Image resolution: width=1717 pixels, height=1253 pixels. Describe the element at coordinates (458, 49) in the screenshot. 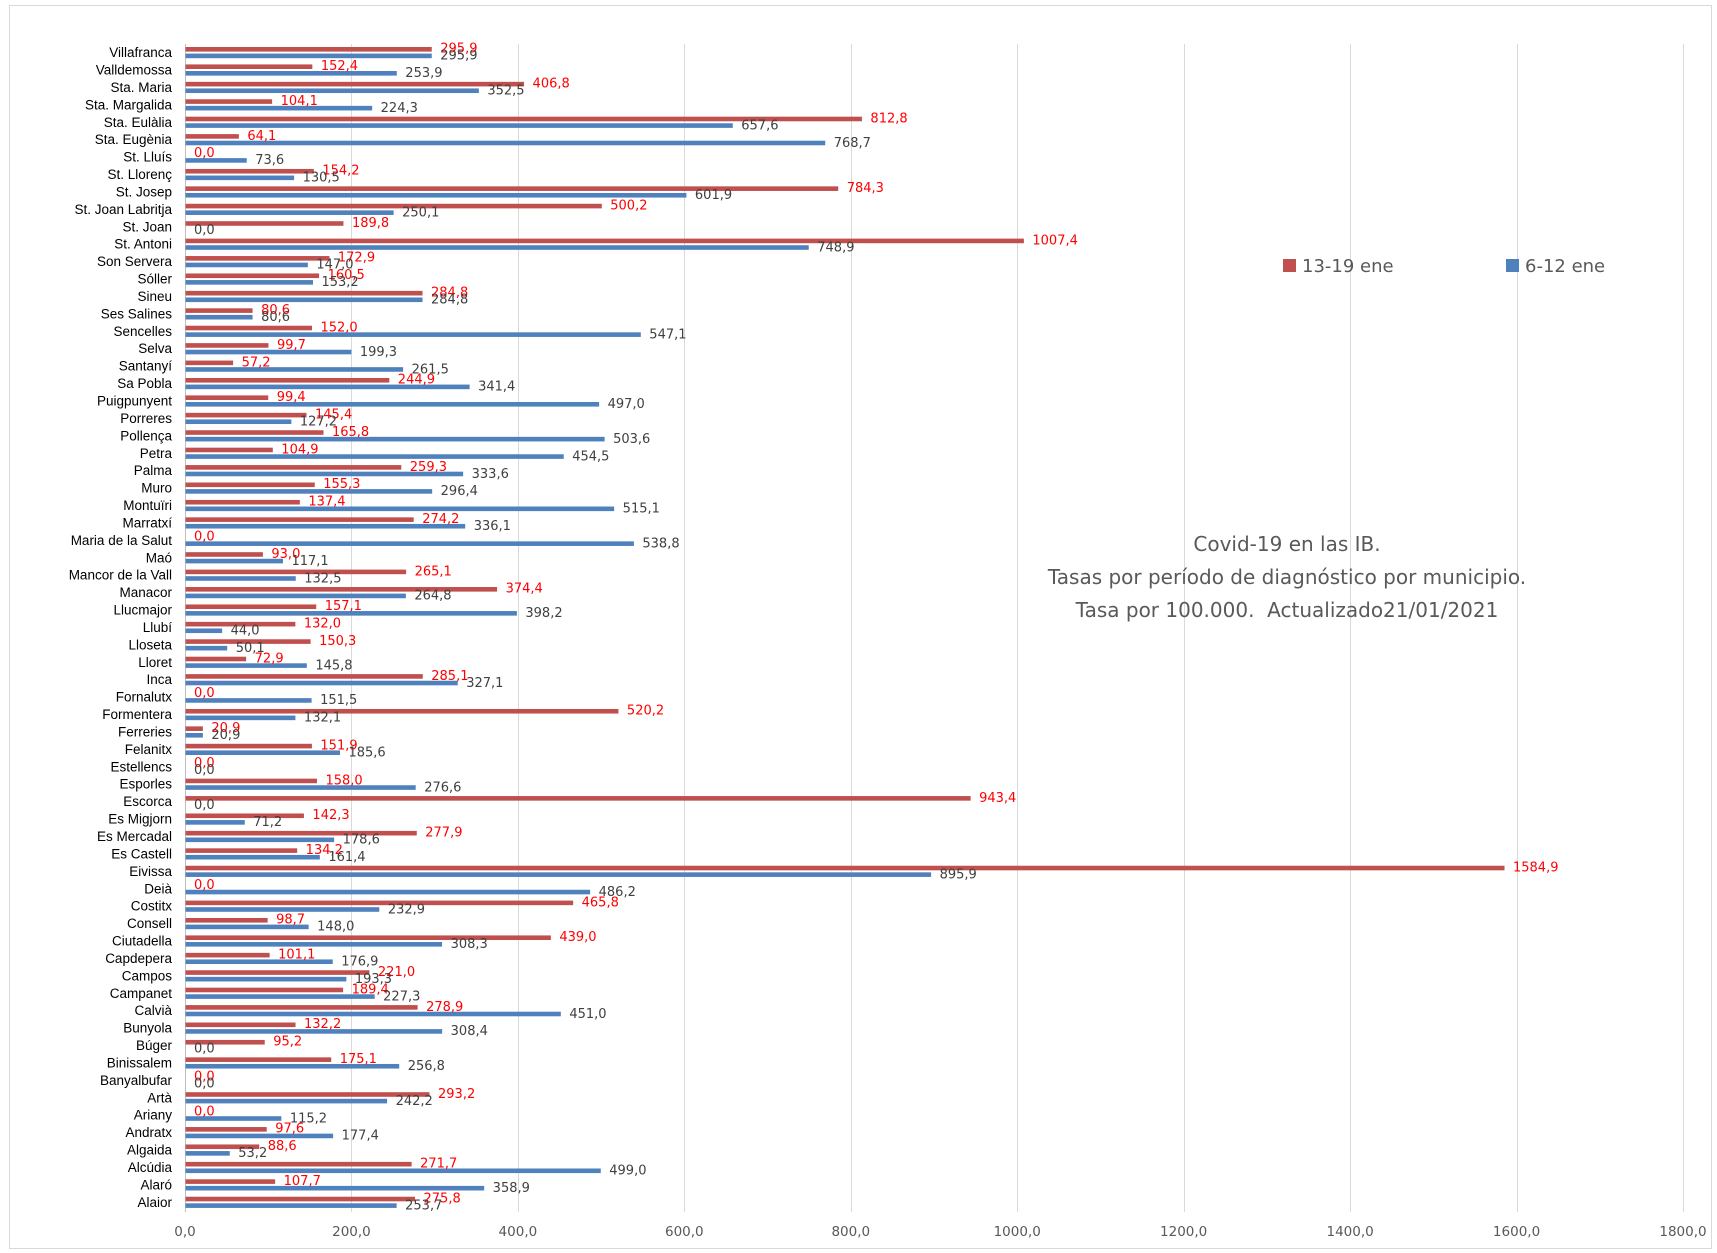

I see `value-label-13-19-ene: 295,9` at that location.